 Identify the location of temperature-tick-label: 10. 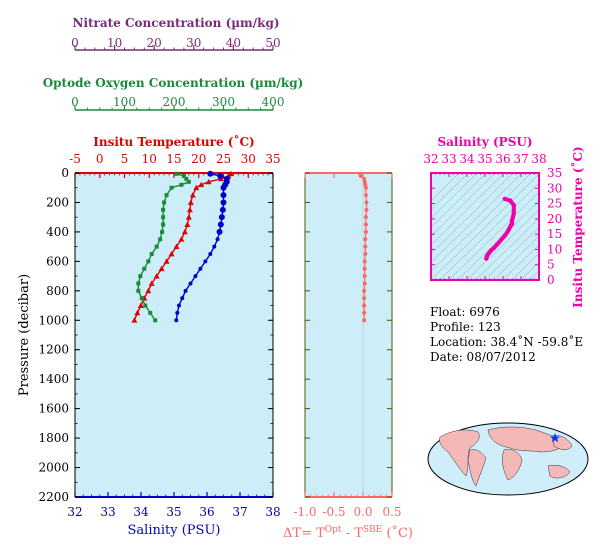
(149, 159).